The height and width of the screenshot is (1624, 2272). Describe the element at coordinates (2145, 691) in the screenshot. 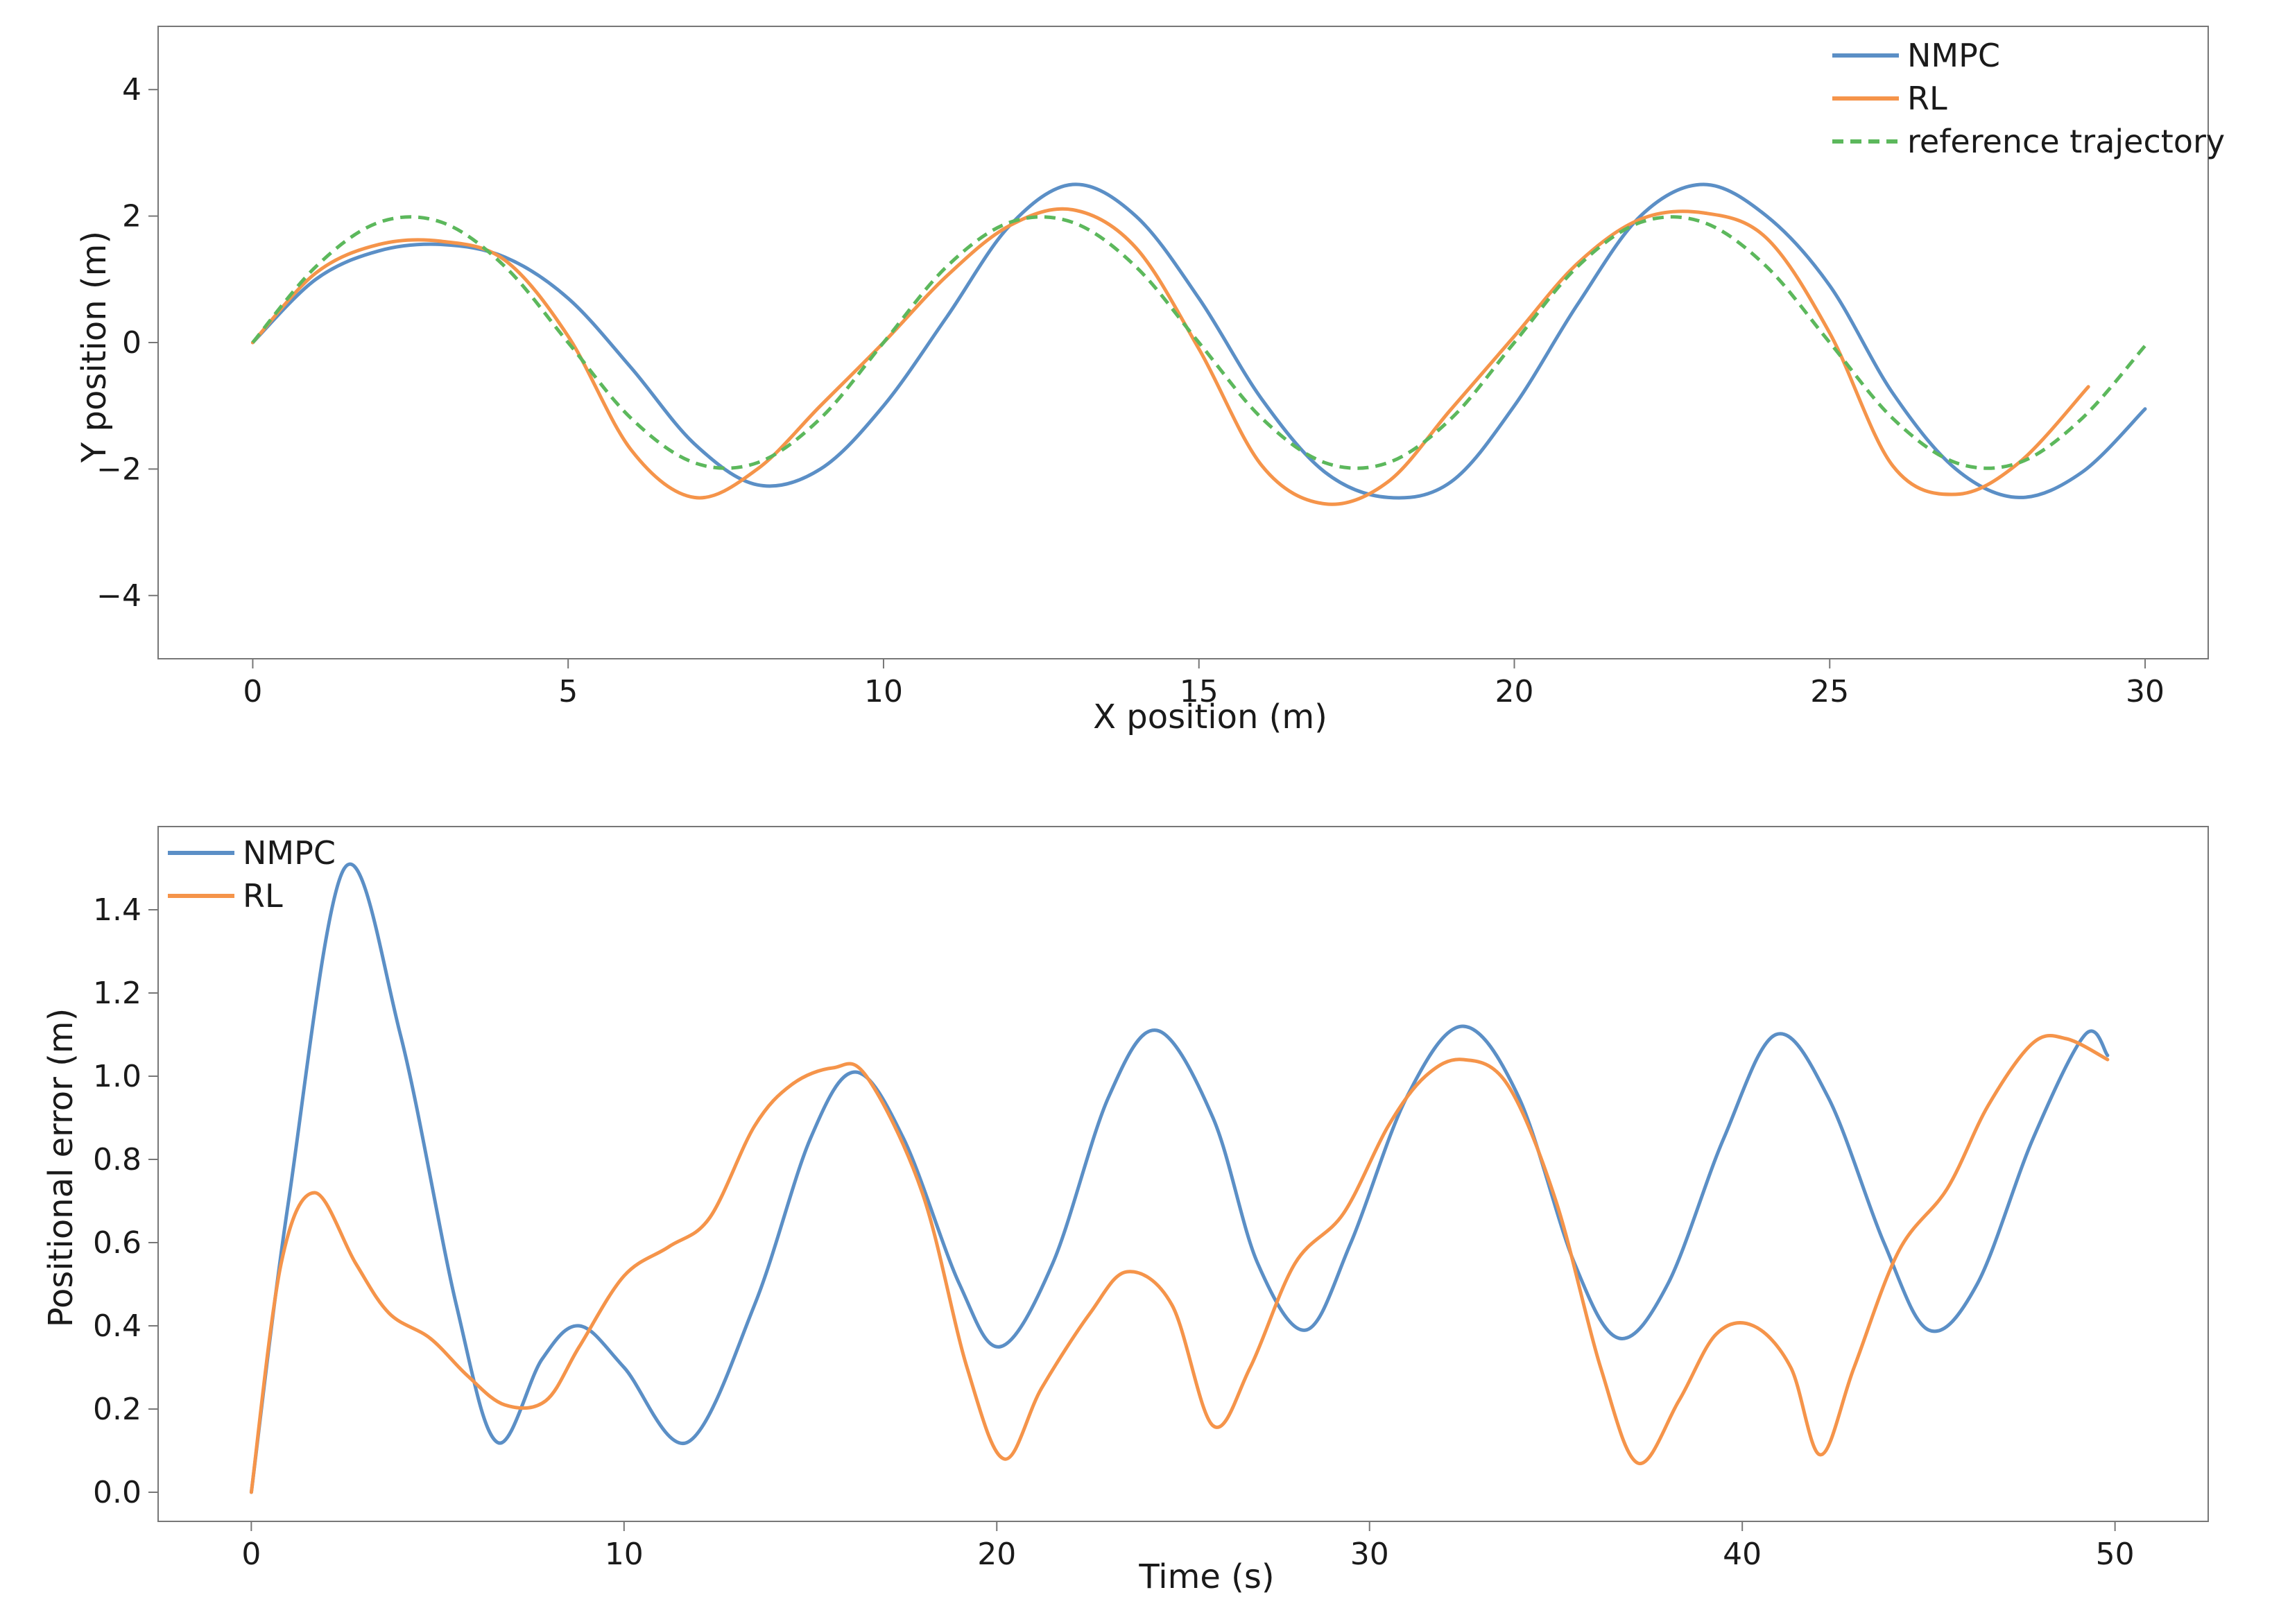

I see `trajectory-x-tick-label: 30` at that location.